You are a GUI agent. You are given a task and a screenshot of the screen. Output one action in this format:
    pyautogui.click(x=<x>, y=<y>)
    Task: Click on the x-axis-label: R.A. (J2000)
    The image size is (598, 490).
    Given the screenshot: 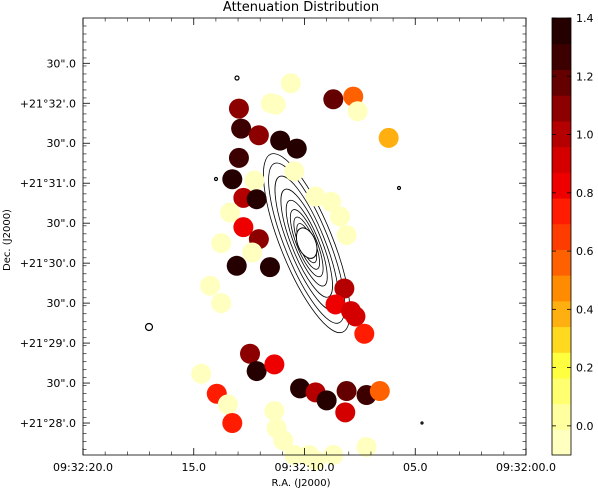 What is the action you would take?
    pyautogui.click(x=301, y=483)
    